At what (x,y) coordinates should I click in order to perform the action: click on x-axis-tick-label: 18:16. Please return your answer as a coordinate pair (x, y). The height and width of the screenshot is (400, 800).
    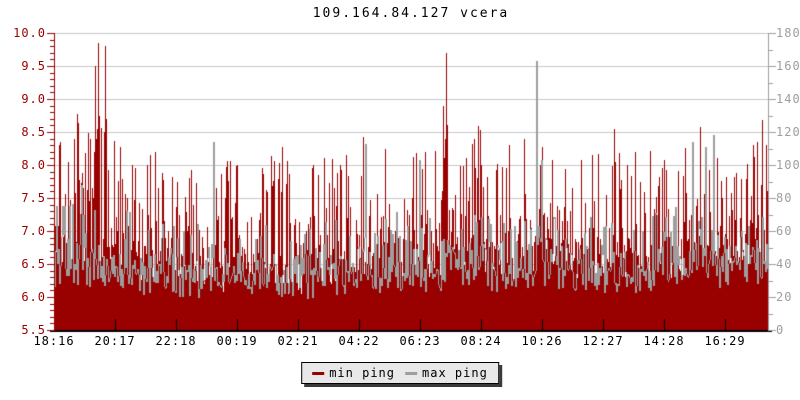
    Looking at the image, I should click on (54, 341).